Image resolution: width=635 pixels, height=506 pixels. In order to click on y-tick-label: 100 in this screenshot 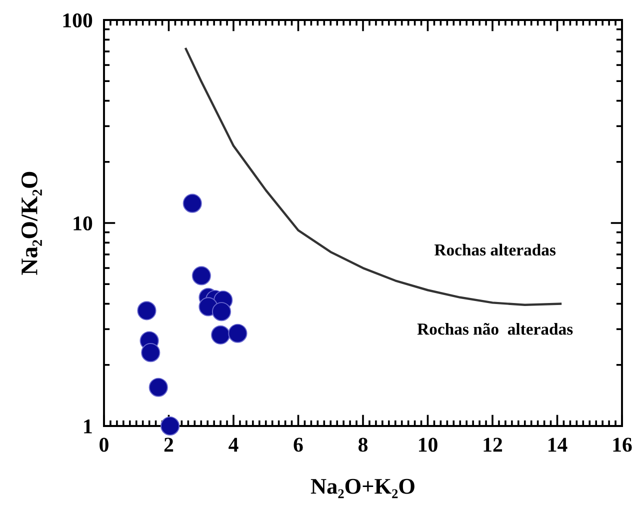, I will do `click(77, 20)`.